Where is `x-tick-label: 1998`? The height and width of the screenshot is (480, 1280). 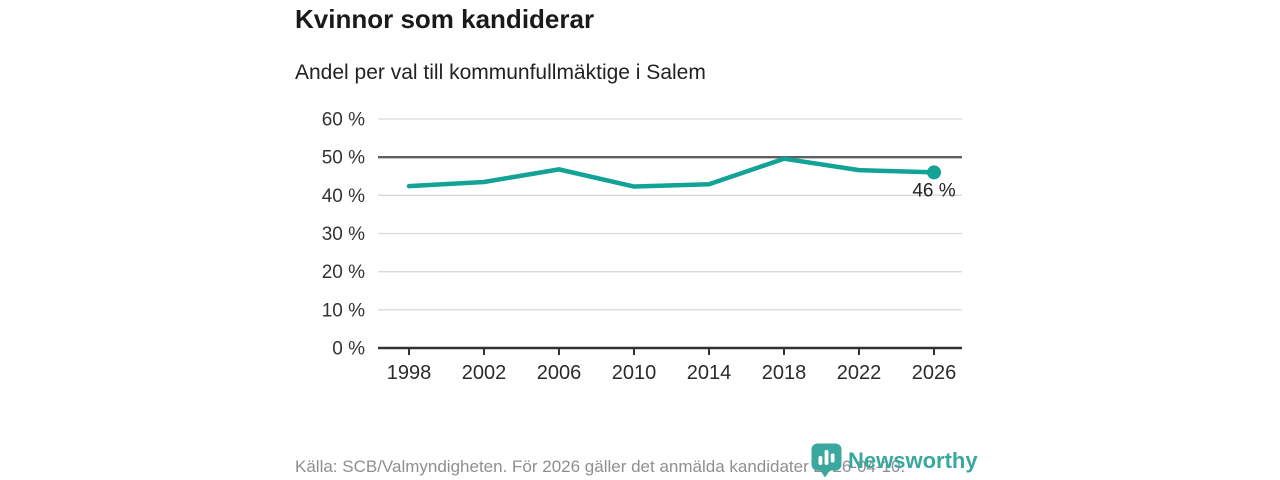 x-tick-label: 1998 is located at coordinates (409, 373).